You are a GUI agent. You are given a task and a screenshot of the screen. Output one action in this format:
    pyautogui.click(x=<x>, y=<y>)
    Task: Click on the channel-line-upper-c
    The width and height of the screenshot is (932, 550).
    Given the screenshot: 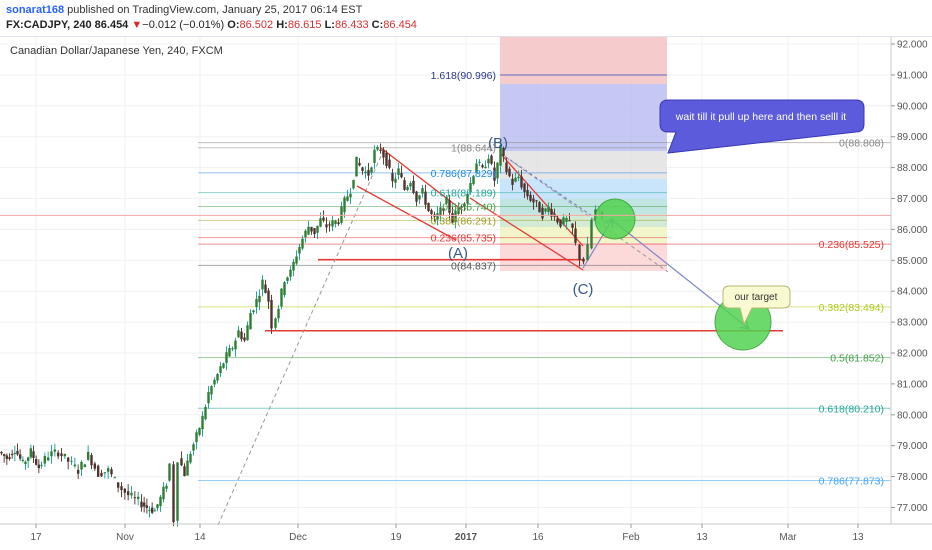 What is the action you would take?
    pyautogui.click(x=541, y=199)
    